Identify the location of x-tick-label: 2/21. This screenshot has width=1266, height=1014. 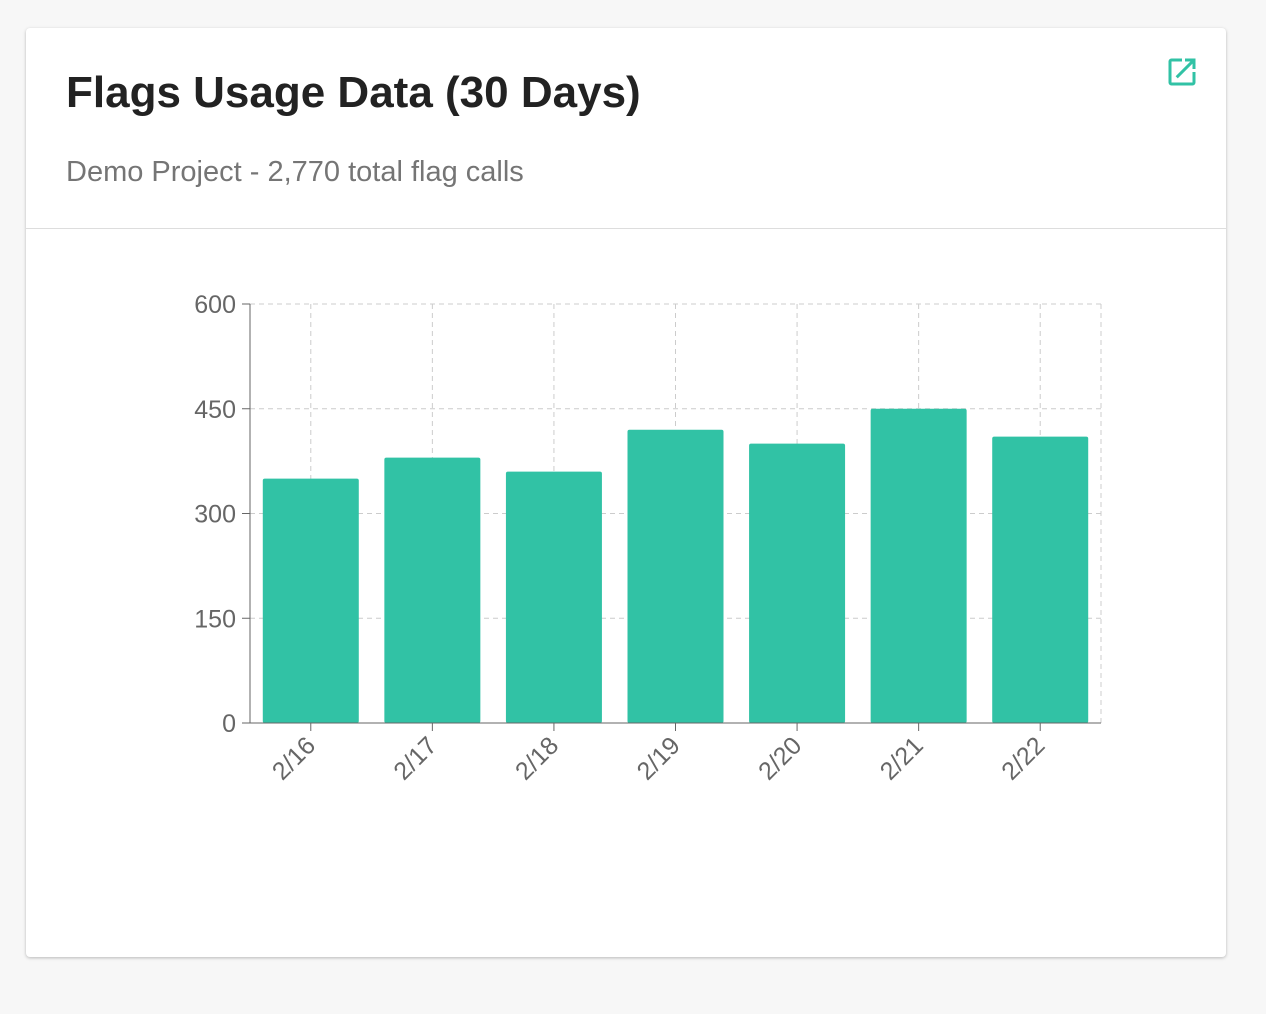
(902, 758).